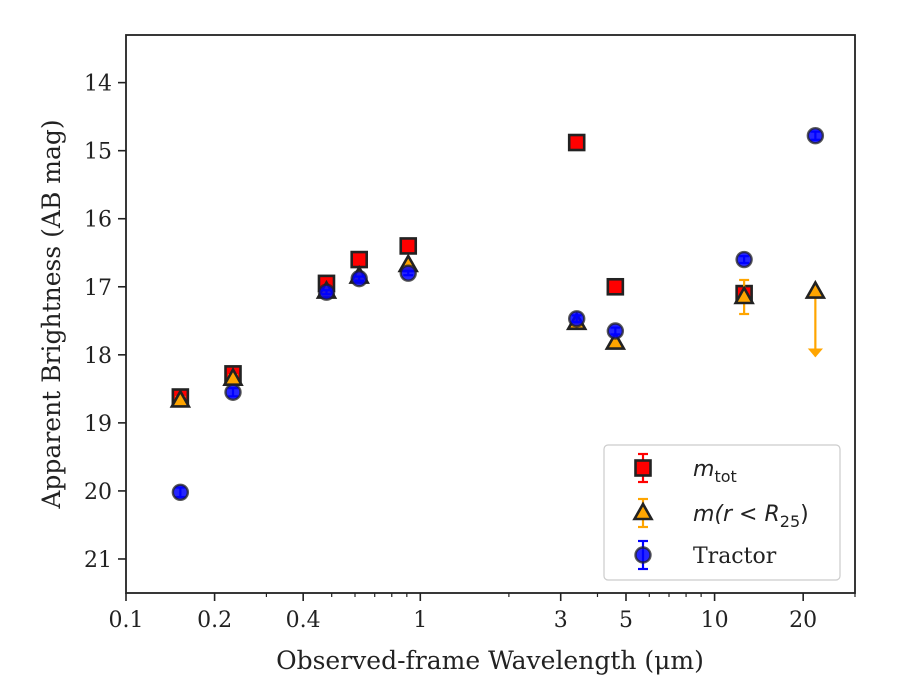  What do you see at coordinates (561, 620) in the screenshot?
I see `x-tick-label: 3` at bounding box center [561, 620].